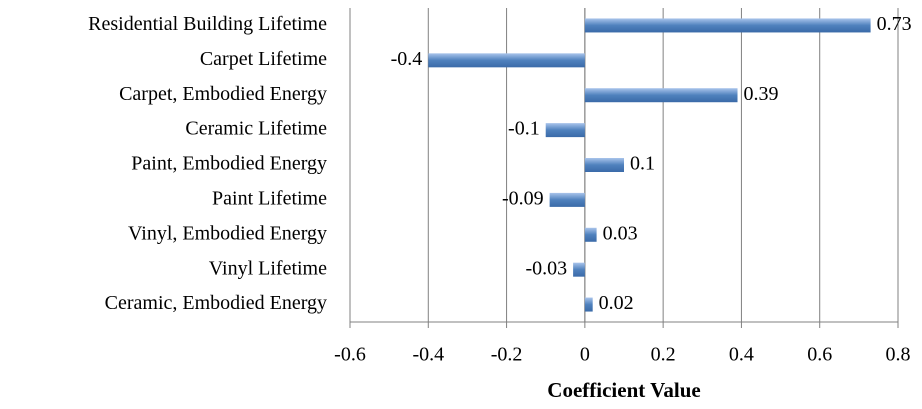 Image resolution: width=922 pixels, height=409 pixels. What do you see at coordinates (819, 355) in the screenshot?
I see `x-tick-label: 0.6` at bounding box center [819, 355].